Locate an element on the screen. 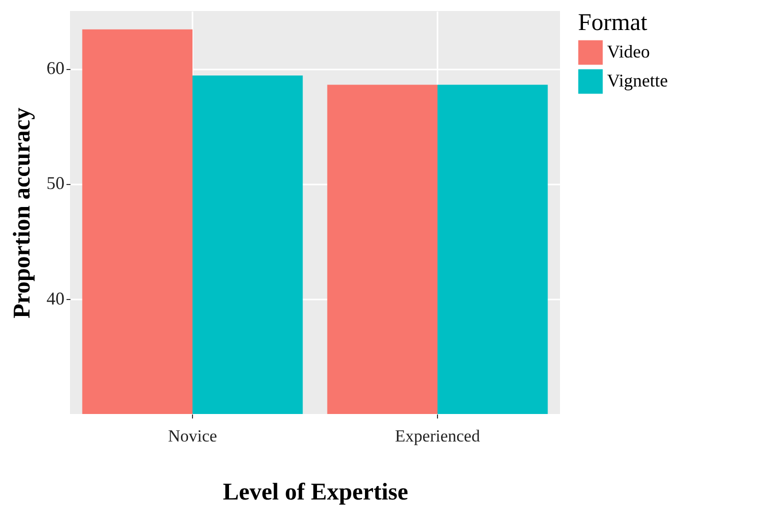  y-tick-label: 50 is located at coordinates (55, 183).